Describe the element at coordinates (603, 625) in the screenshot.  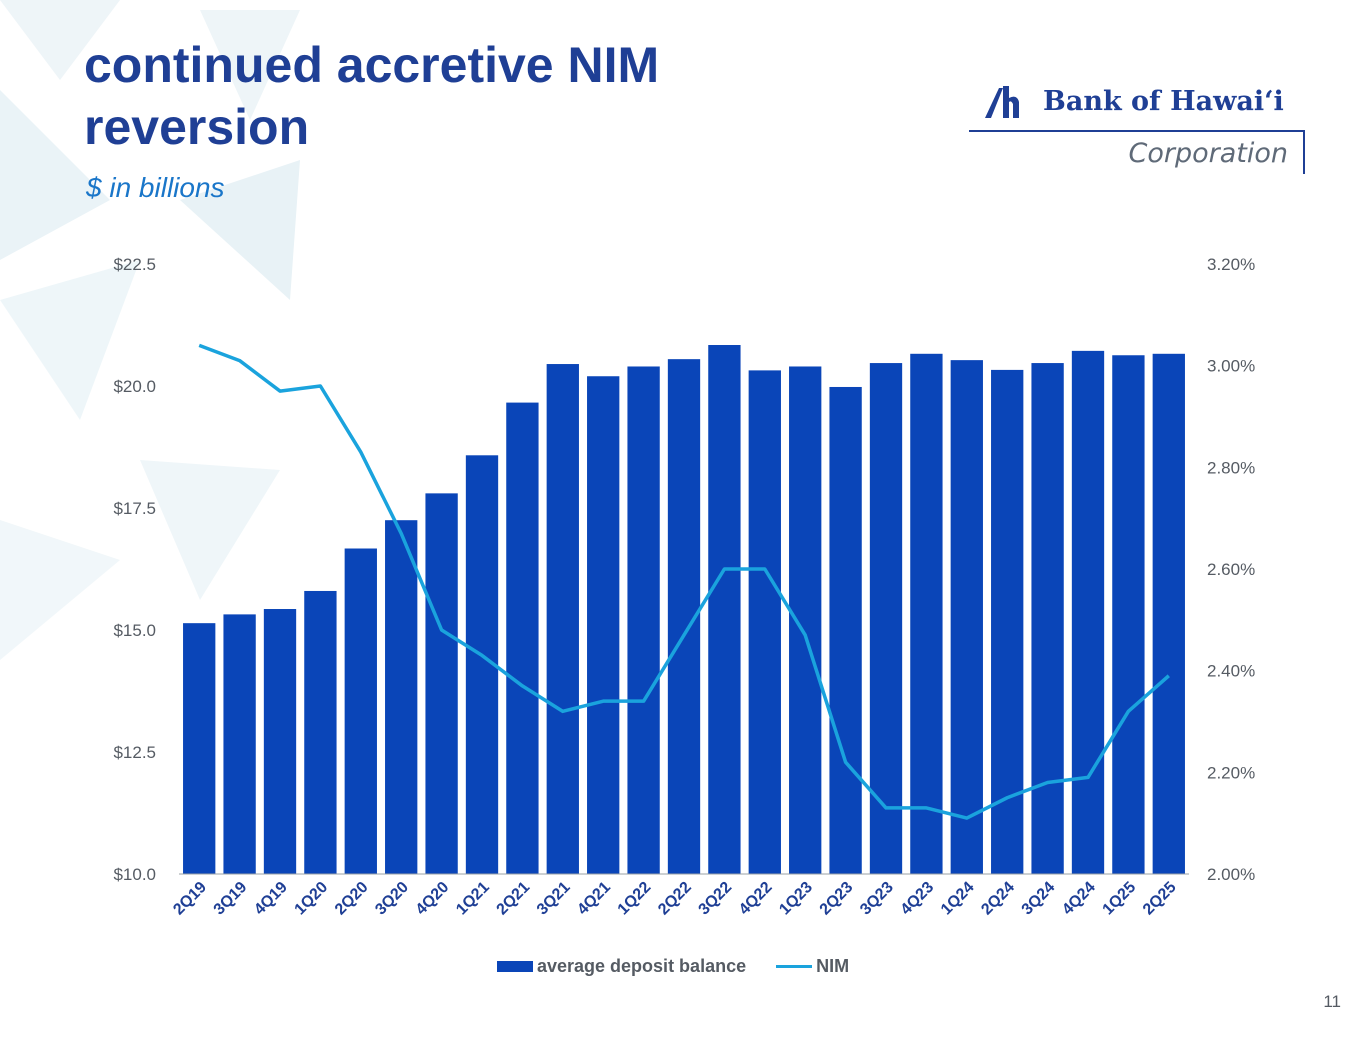
I see `bar-4Q21` at that location.